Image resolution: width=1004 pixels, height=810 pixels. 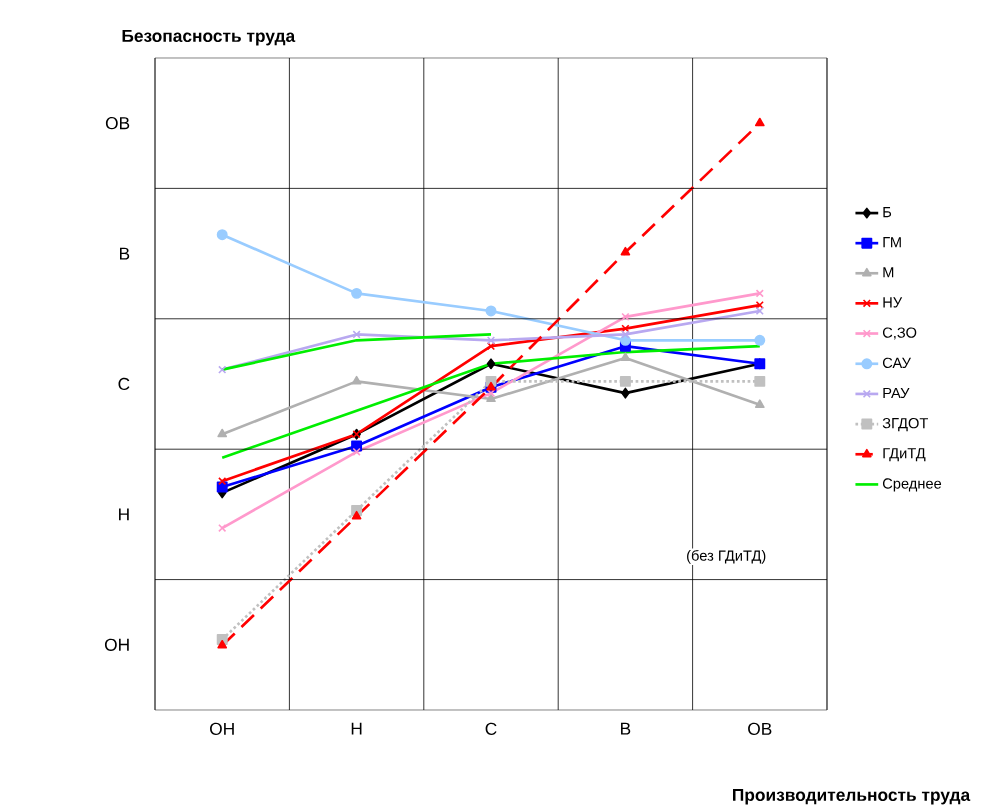 What do you see at coordinates (899, 333) in the screenshot?
I see `legend-label: С,ЗО` at bounding box center [899, 333].